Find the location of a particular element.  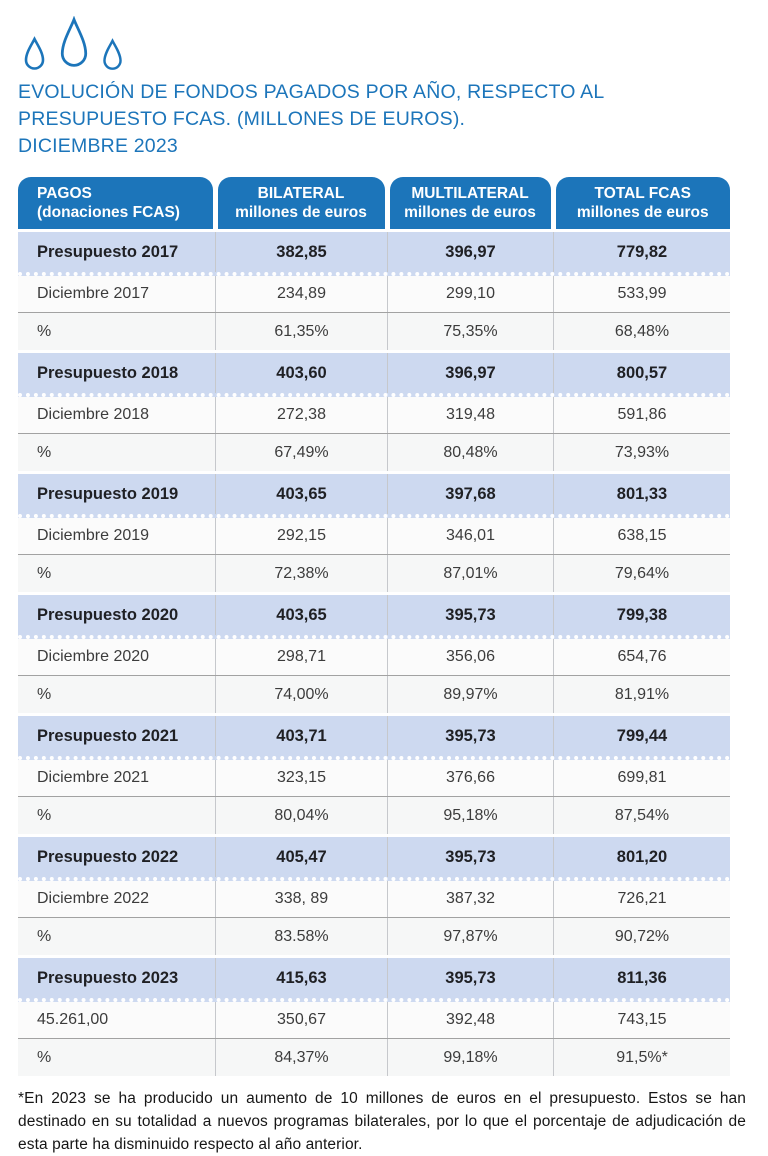

total-value: 654,76 is located at coordinates (641, 657).